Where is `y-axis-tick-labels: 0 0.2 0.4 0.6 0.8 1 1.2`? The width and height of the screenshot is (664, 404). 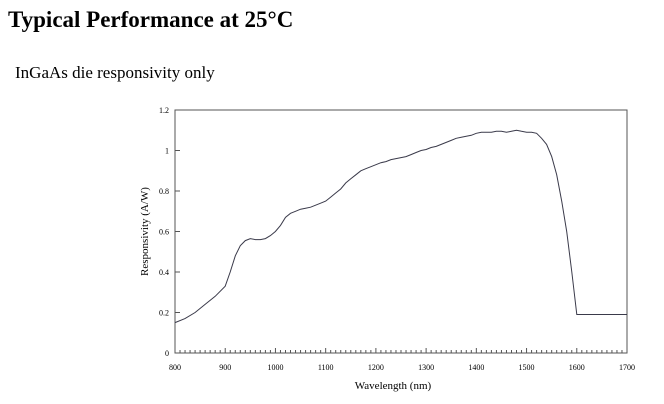
y-axis-tick-labels: 0 0.2 0.4 0.6 0.8 1 1.2 is located at coordinates (164, 232).